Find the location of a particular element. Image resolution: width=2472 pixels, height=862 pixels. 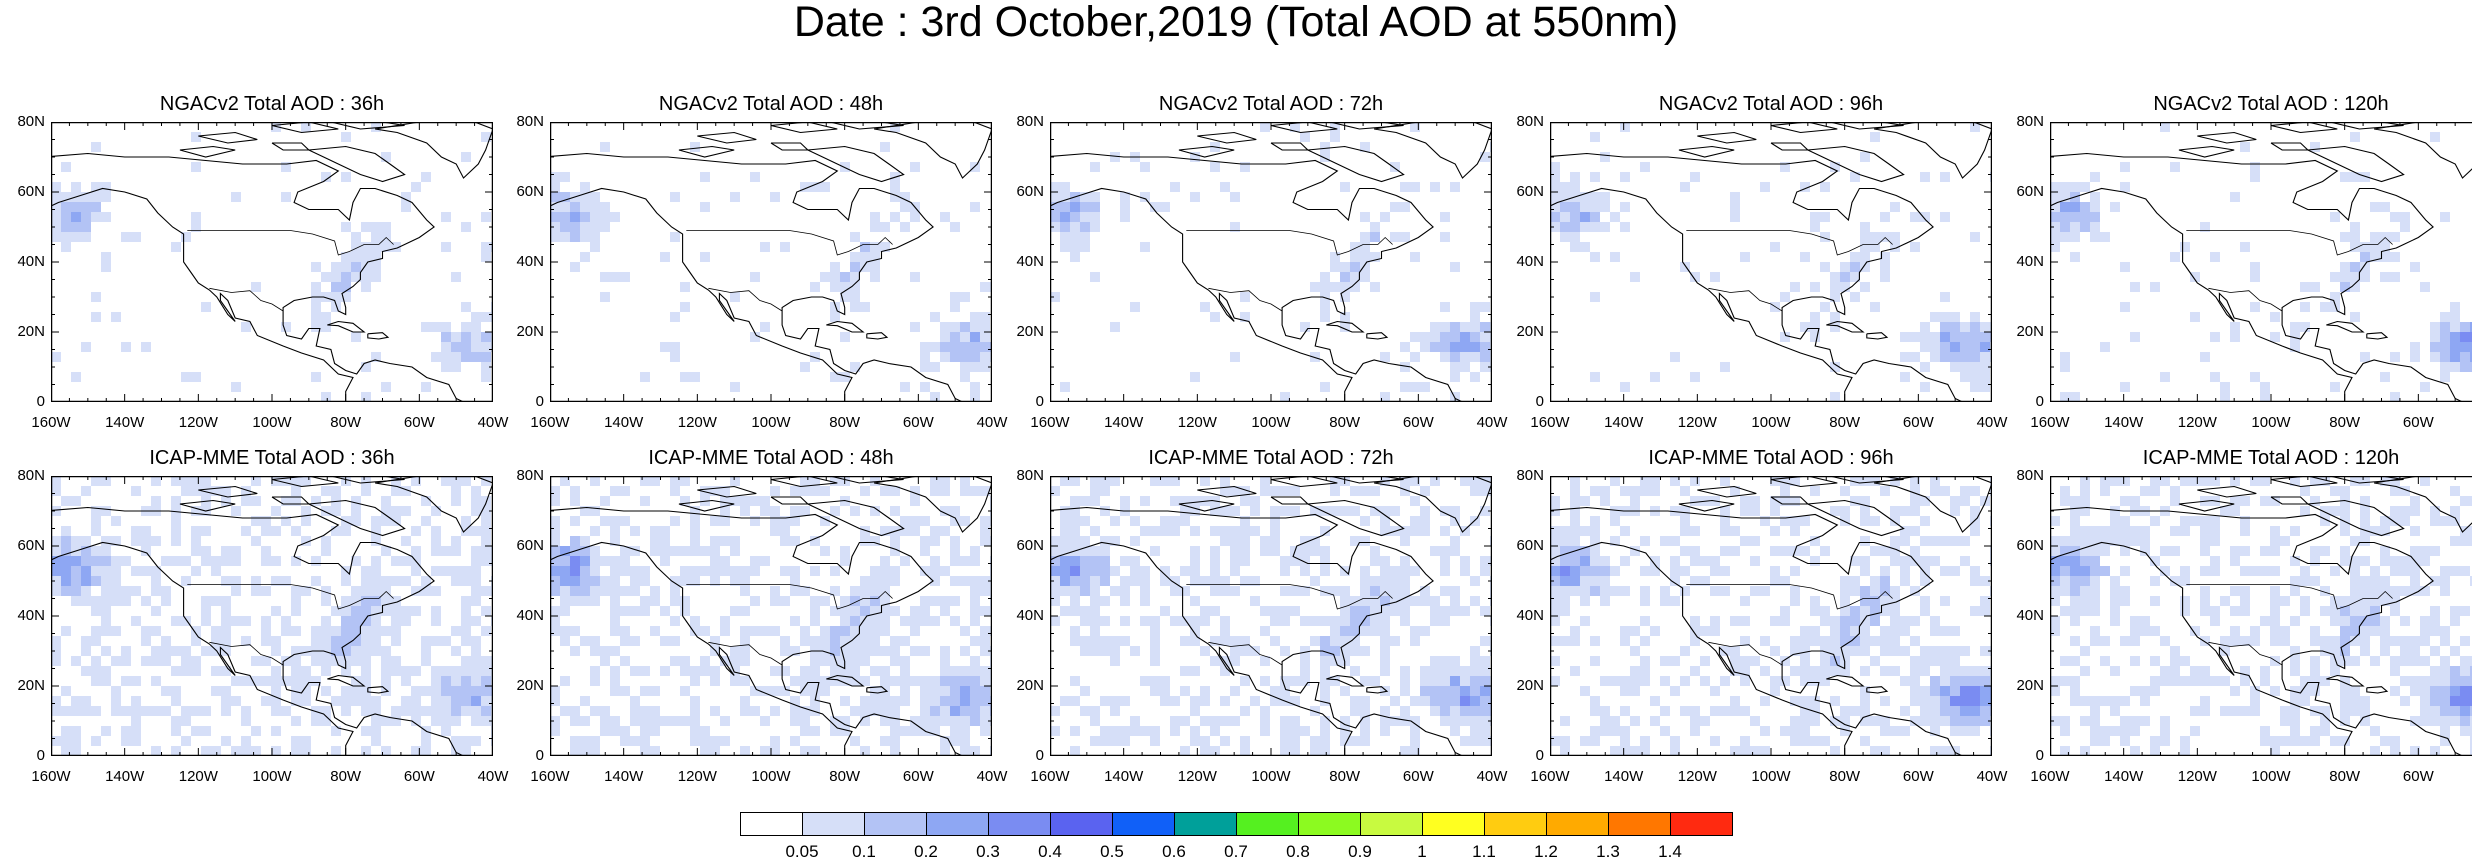

lon-label: 60W is located at coordinates (918, 422).